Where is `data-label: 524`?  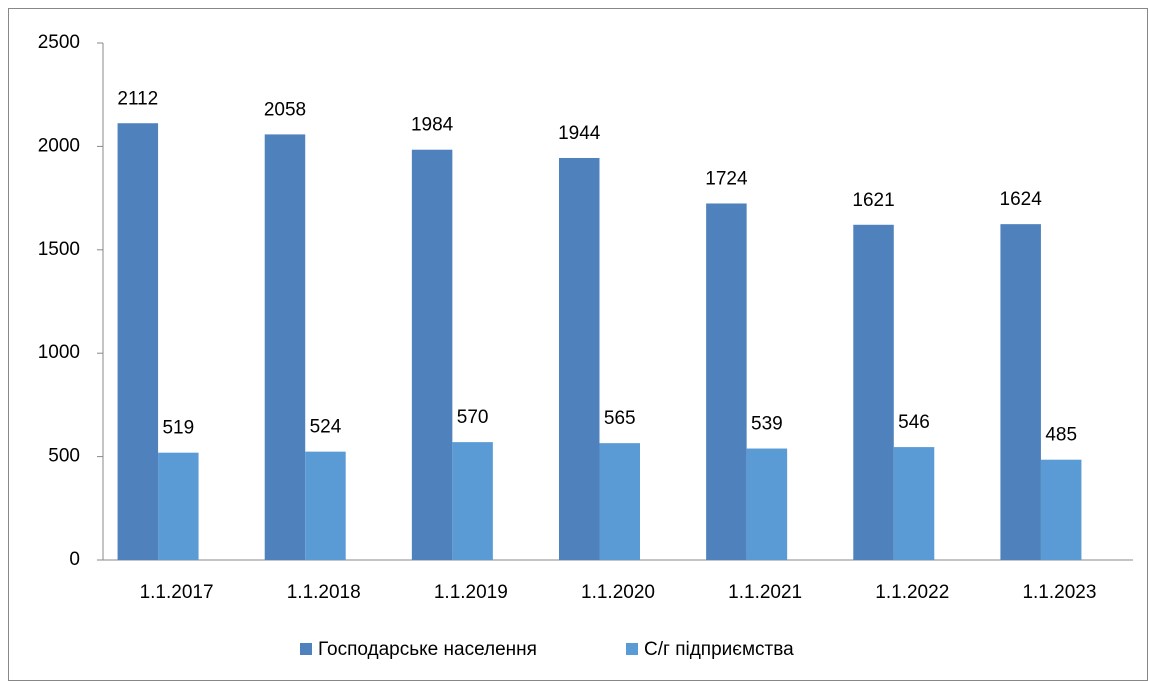 data-label: 524 is located at coordinates (326, 427).